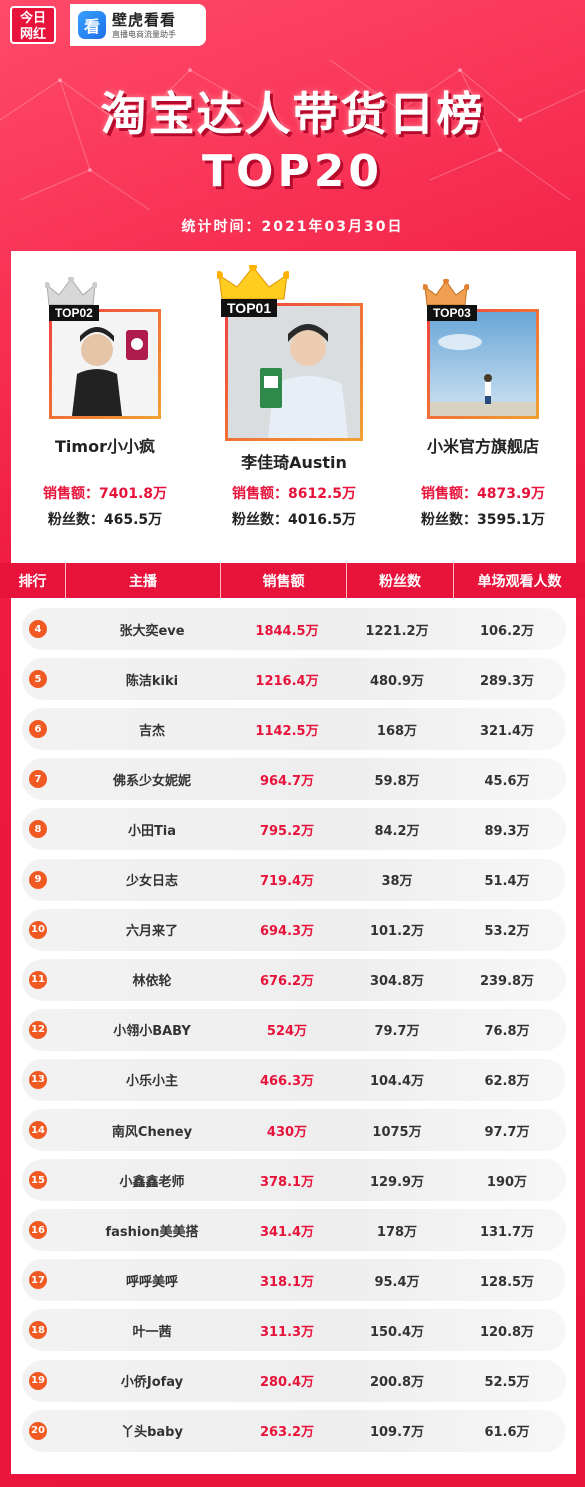 The image size is (585, 1487). What do you see at coordinates (105, 520) in the screenshot?
I see `top2-fans: 粉丝数：465.5万` at bounding box center [105, 520].